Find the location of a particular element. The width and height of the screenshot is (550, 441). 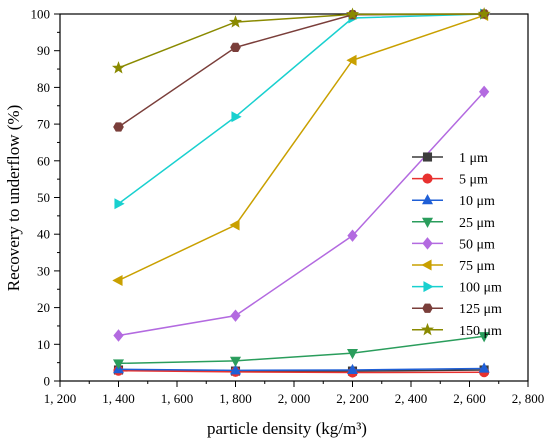

legend-label: 75 μm is located at coordinates (477, 266).